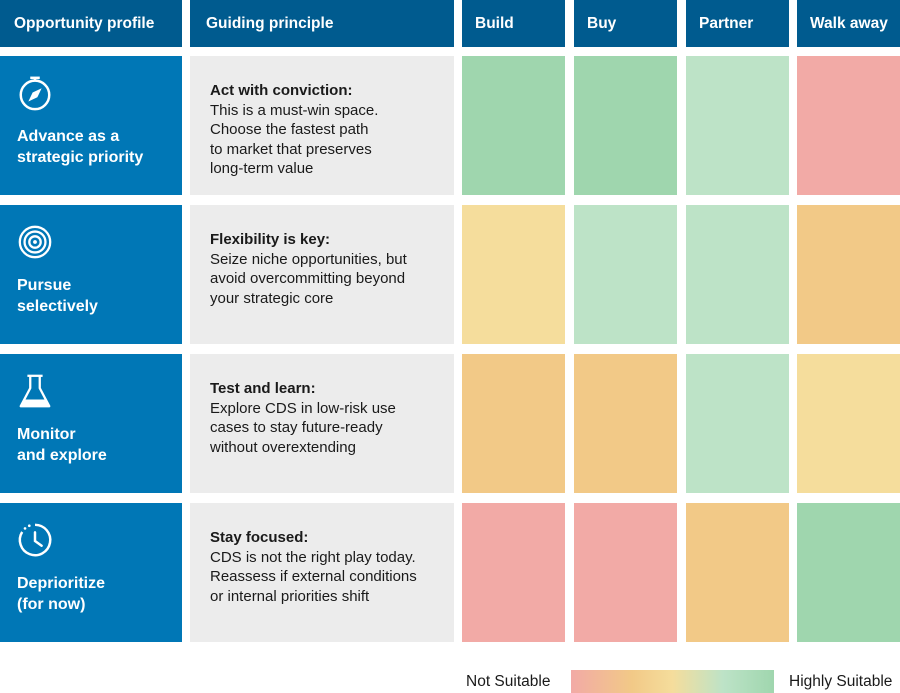 The image size is (900, 693). I want to click on compass-icon, so click(35, 93).